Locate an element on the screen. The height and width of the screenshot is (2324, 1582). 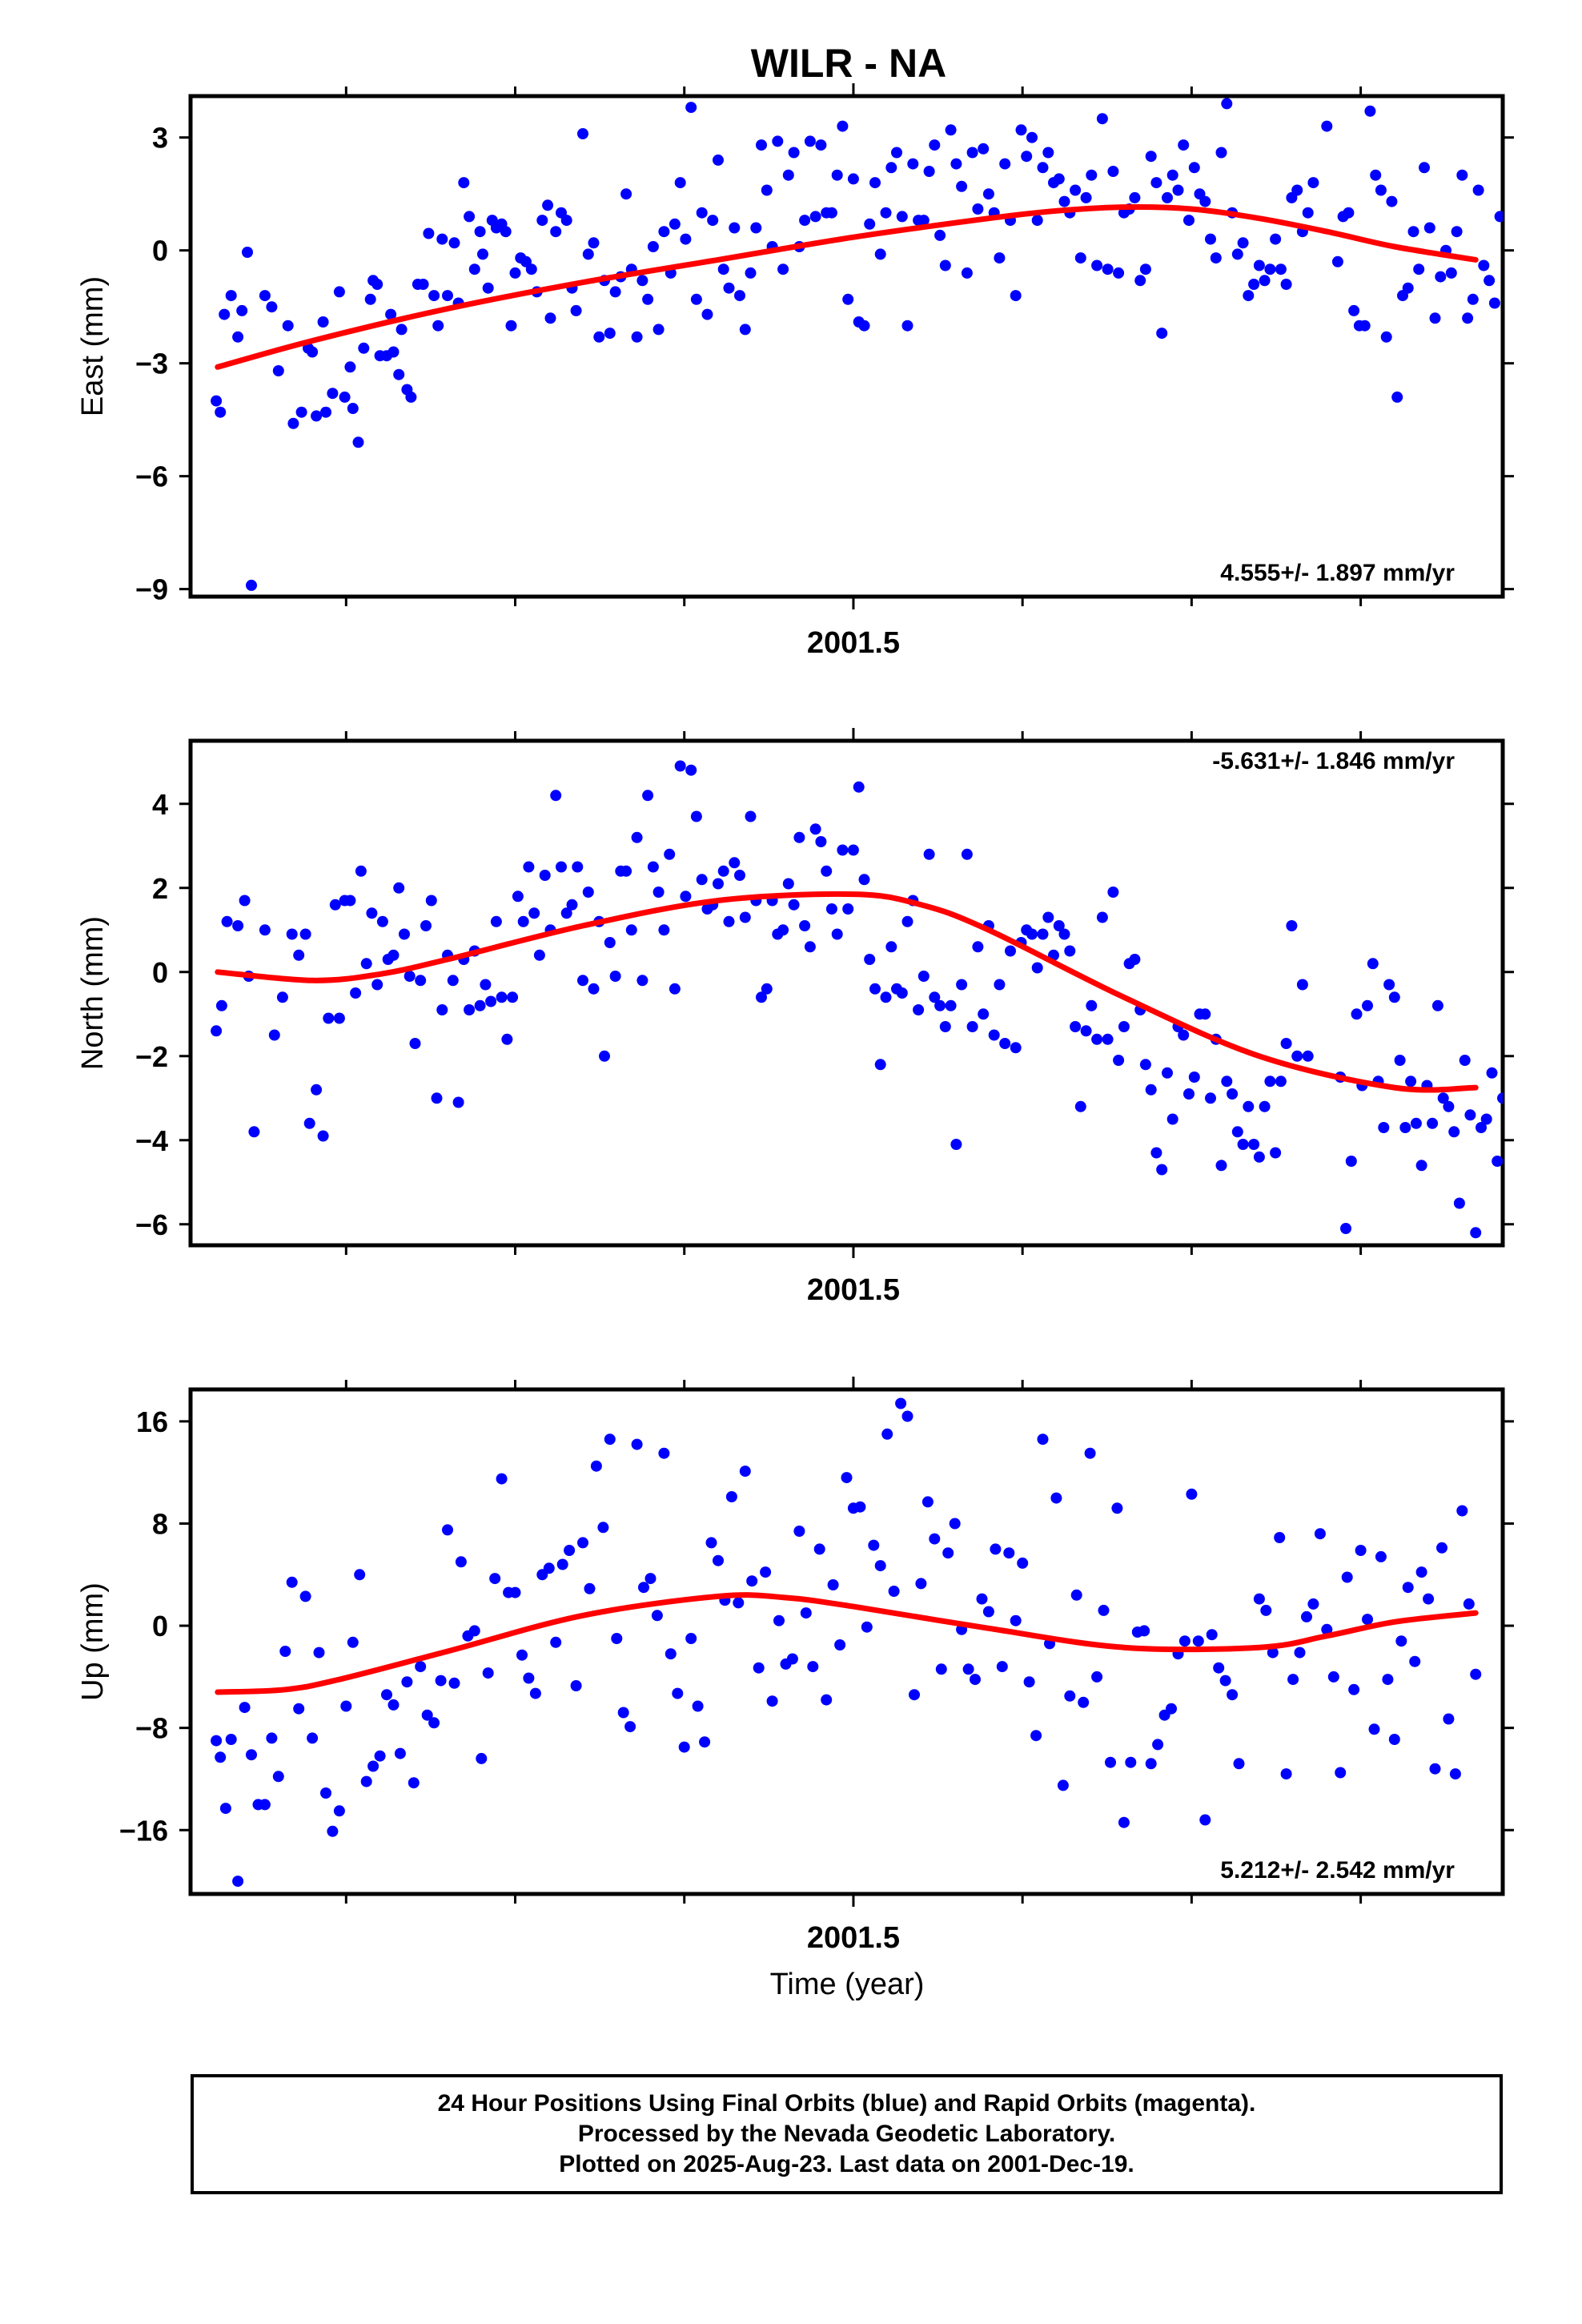
y-tick-label: −3 is located at coordinates (151, 364).